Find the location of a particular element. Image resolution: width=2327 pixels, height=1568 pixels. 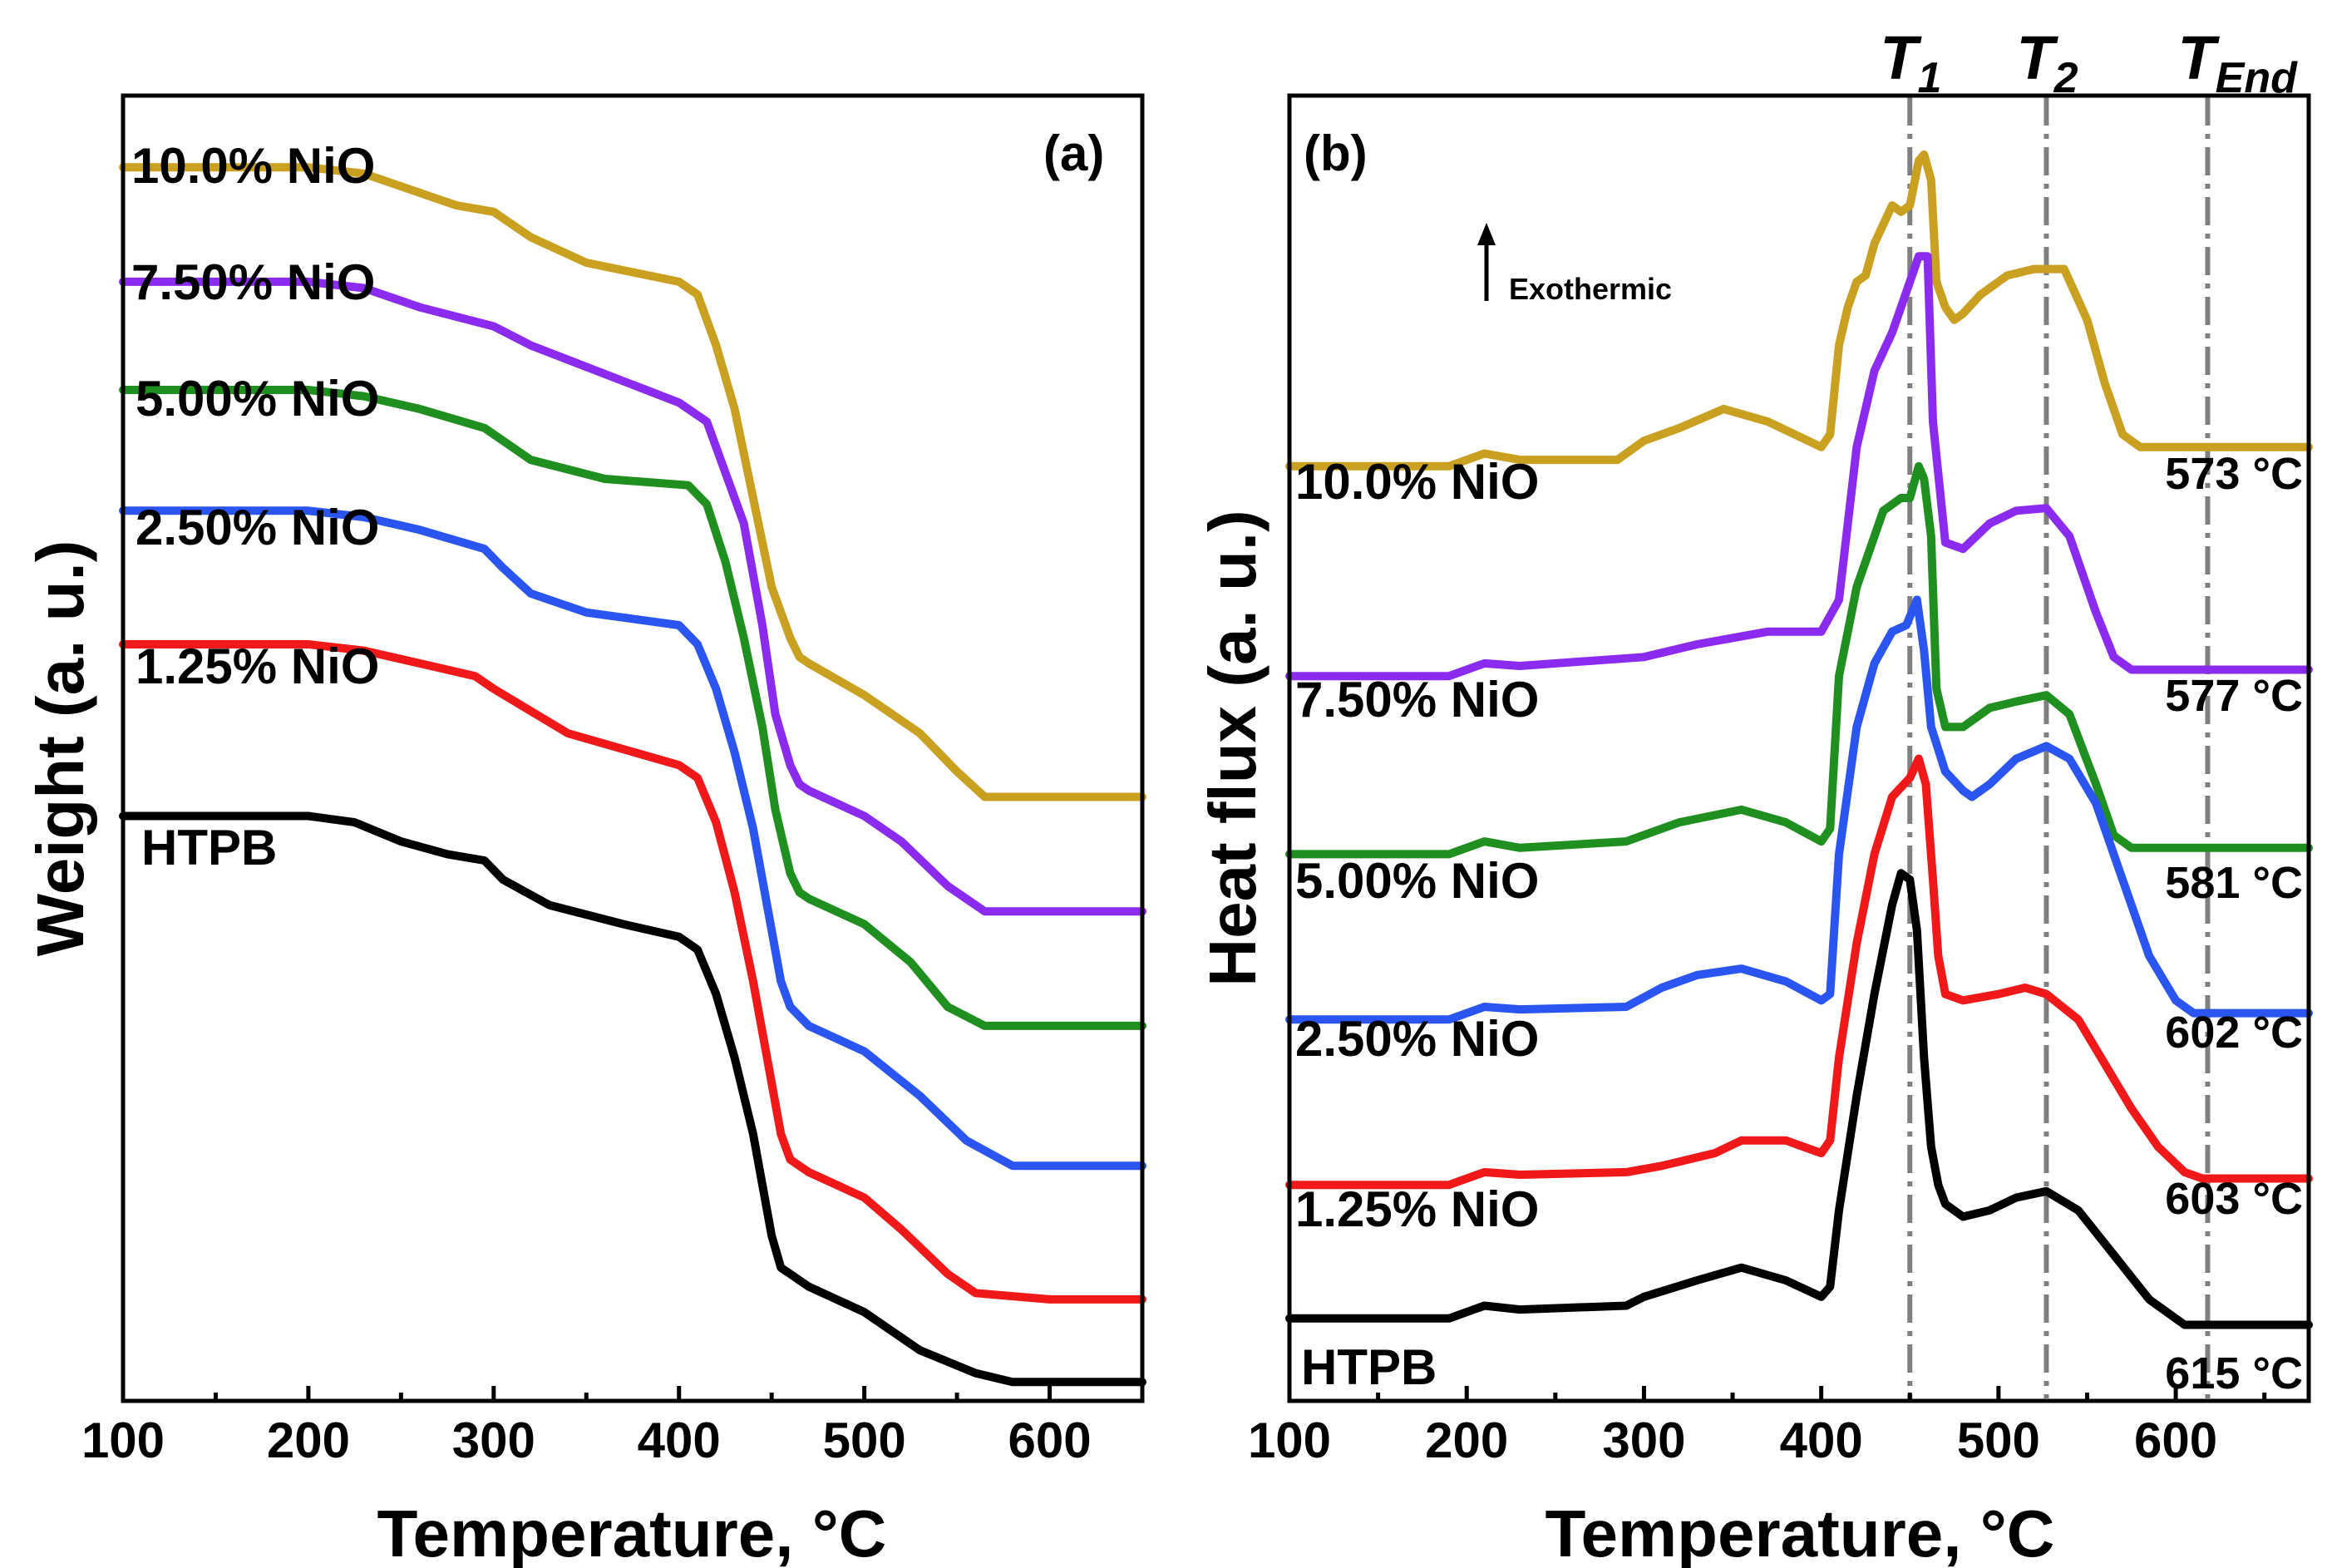

panel-b-xlabel: Temperature, °C is located at coordinates (1800, 1532).